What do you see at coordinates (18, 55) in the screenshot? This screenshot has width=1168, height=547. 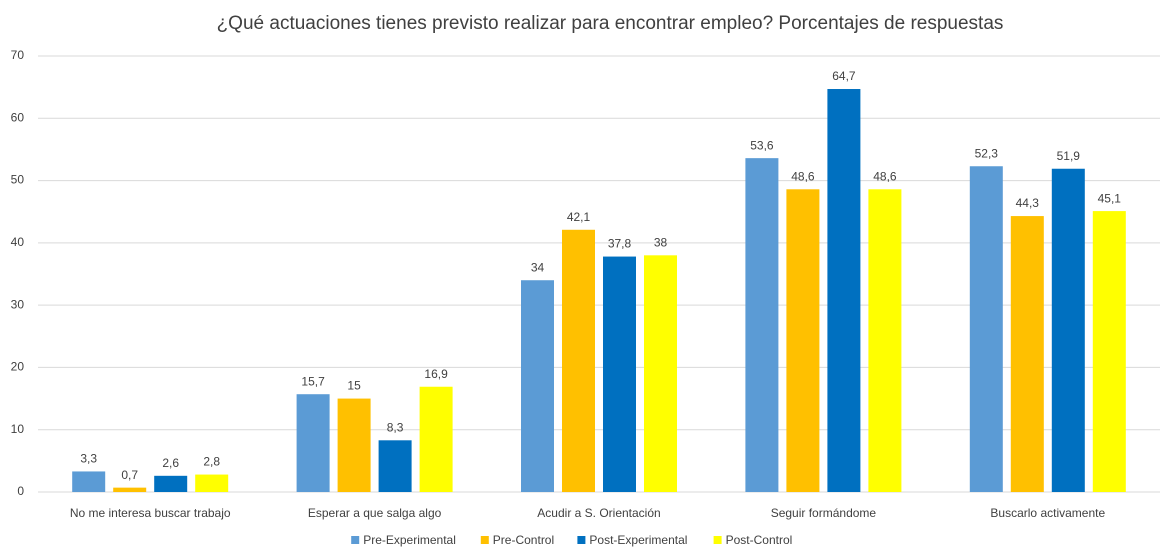 I see `y-tick-label: 70` at bounding box center [18, 55].